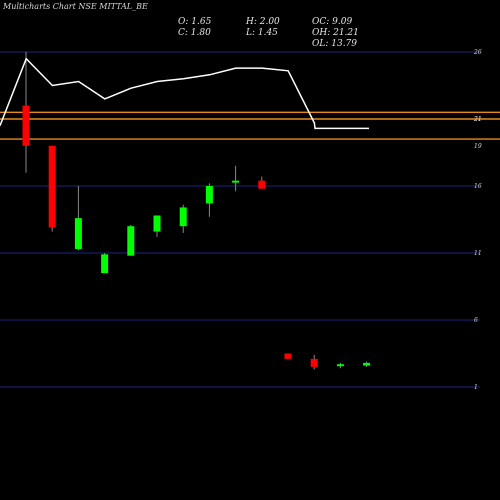 The width and height of the screenshot is (500, 500). Describe the element at coordinates (477, 119) in the screenshot. I see `right-edge-label: 21` at that location.